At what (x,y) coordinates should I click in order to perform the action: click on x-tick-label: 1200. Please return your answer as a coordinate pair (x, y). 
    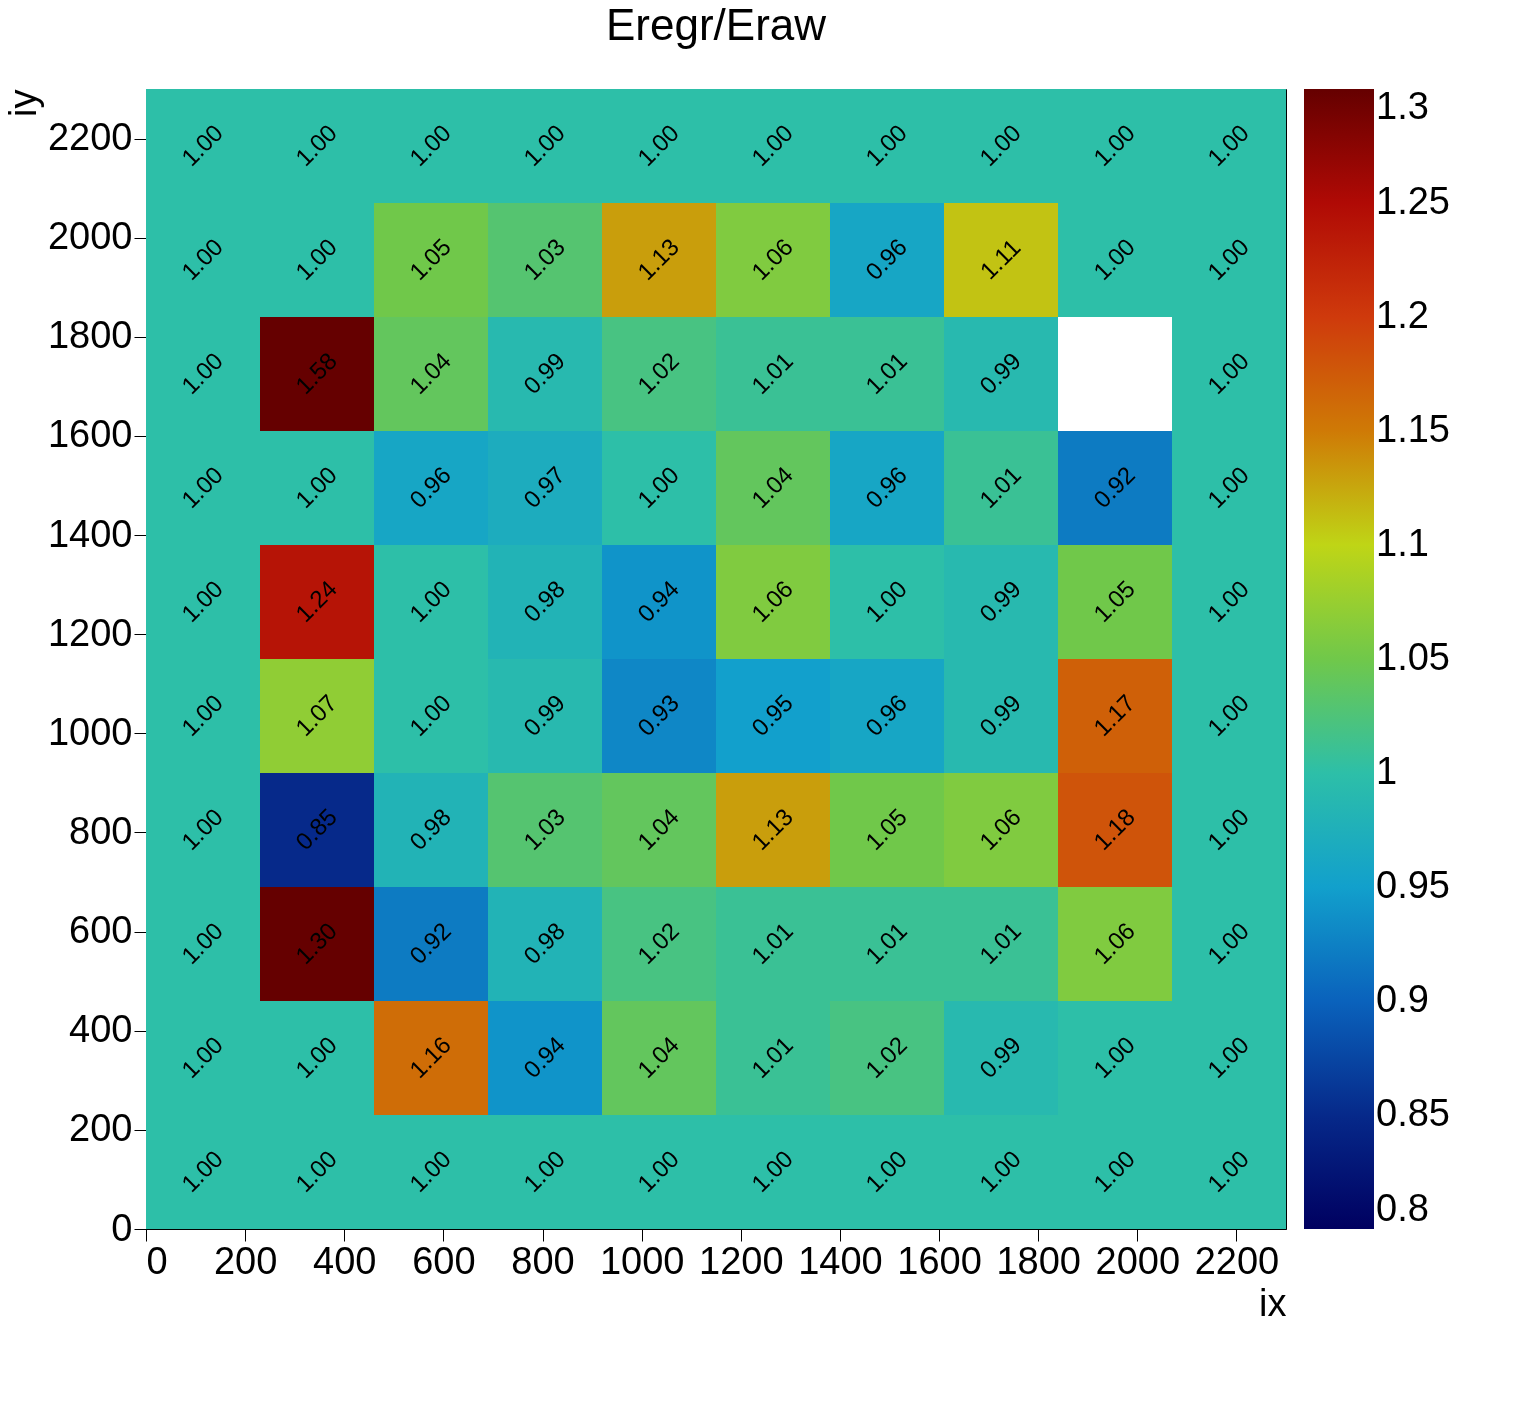
    Looking at the image, I should click on (741, 1260).